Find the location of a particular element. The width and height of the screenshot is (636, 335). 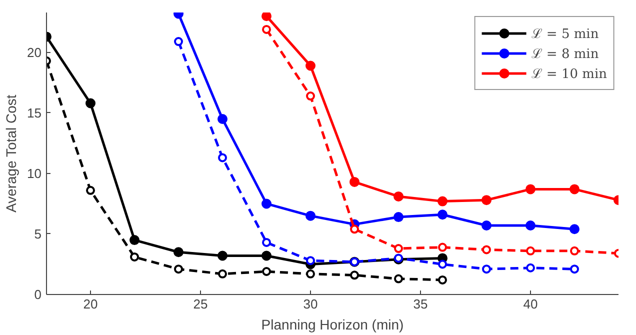

y-tick-label: 15 is located at coordinates (34, 112).